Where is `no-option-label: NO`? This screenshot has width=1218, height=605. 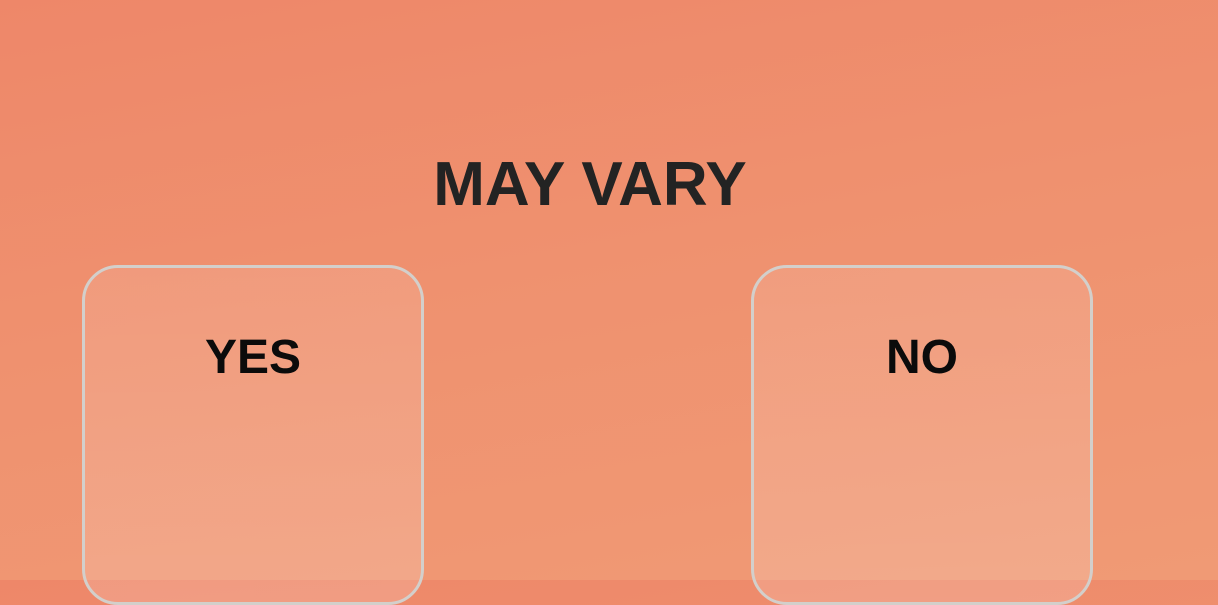
no-option-label: NO is located at coordinates (922, 357).